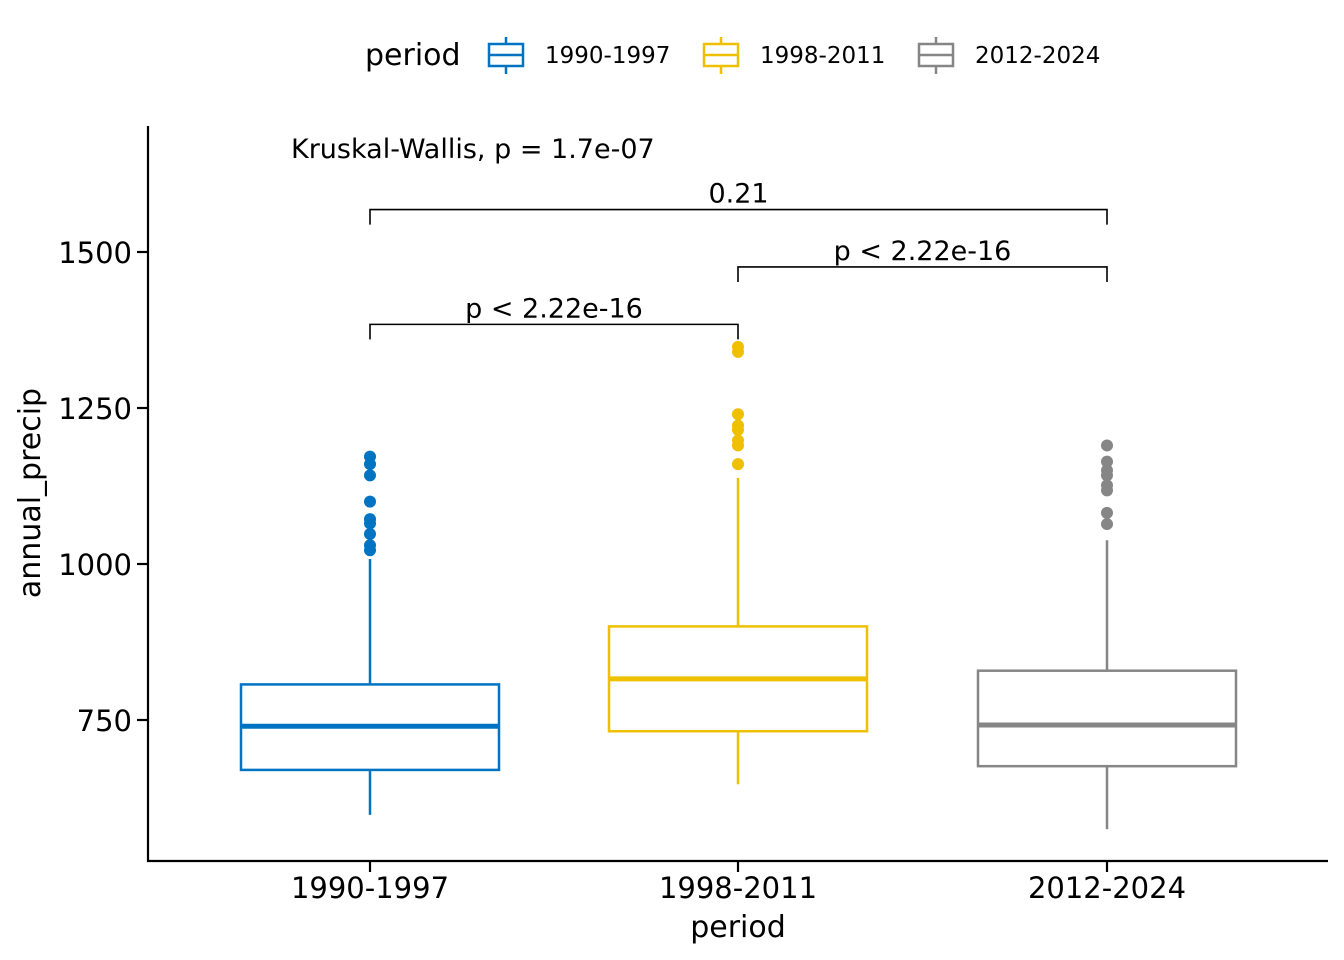 This screenshot has height=960, width=1344. I want to click on legend-label-1990-1997: 1990-1997, so click(607, 56).